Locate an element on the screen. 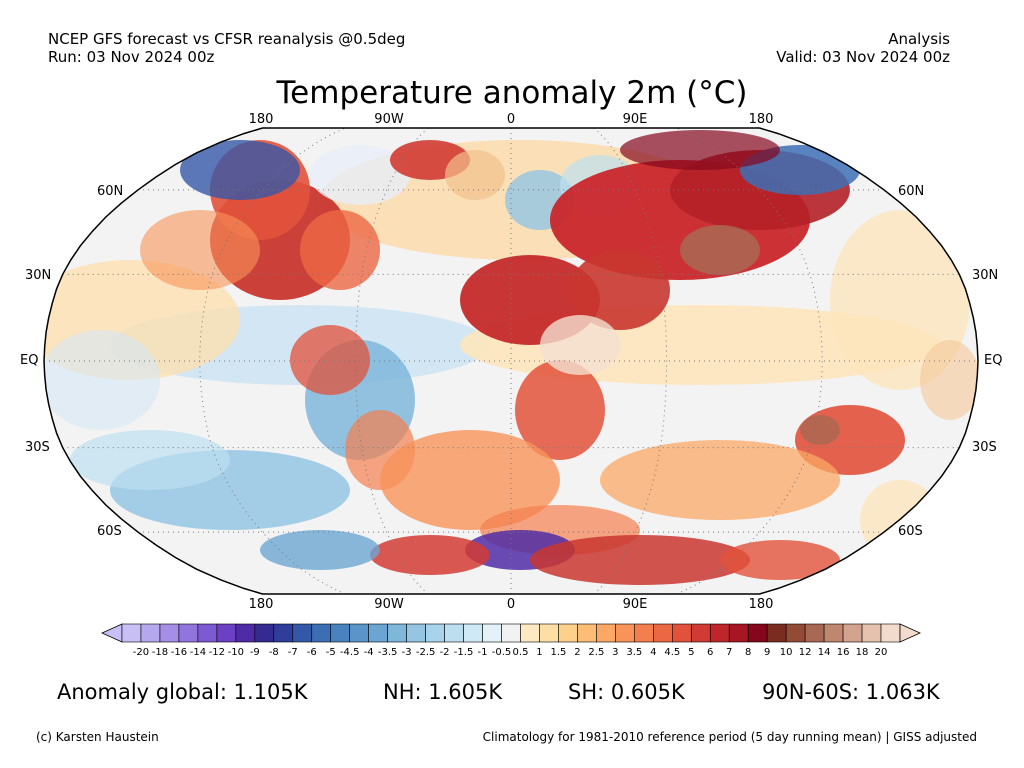  lat-label-right-eq: EQ is located at coordinates (993, 360).